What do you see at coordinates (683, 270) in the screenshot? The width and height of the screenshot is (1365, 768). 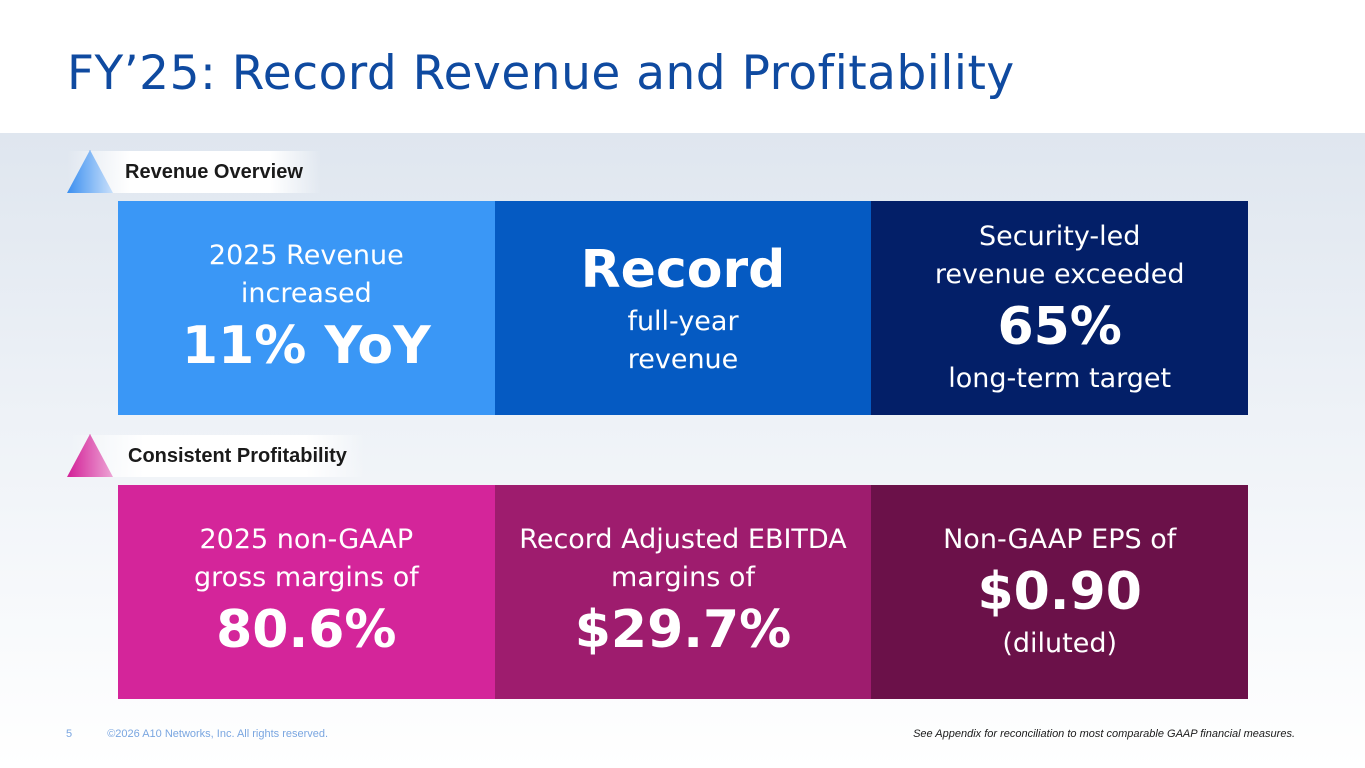 I see `tile-highlight: Record` at bounding box center [683, 270].